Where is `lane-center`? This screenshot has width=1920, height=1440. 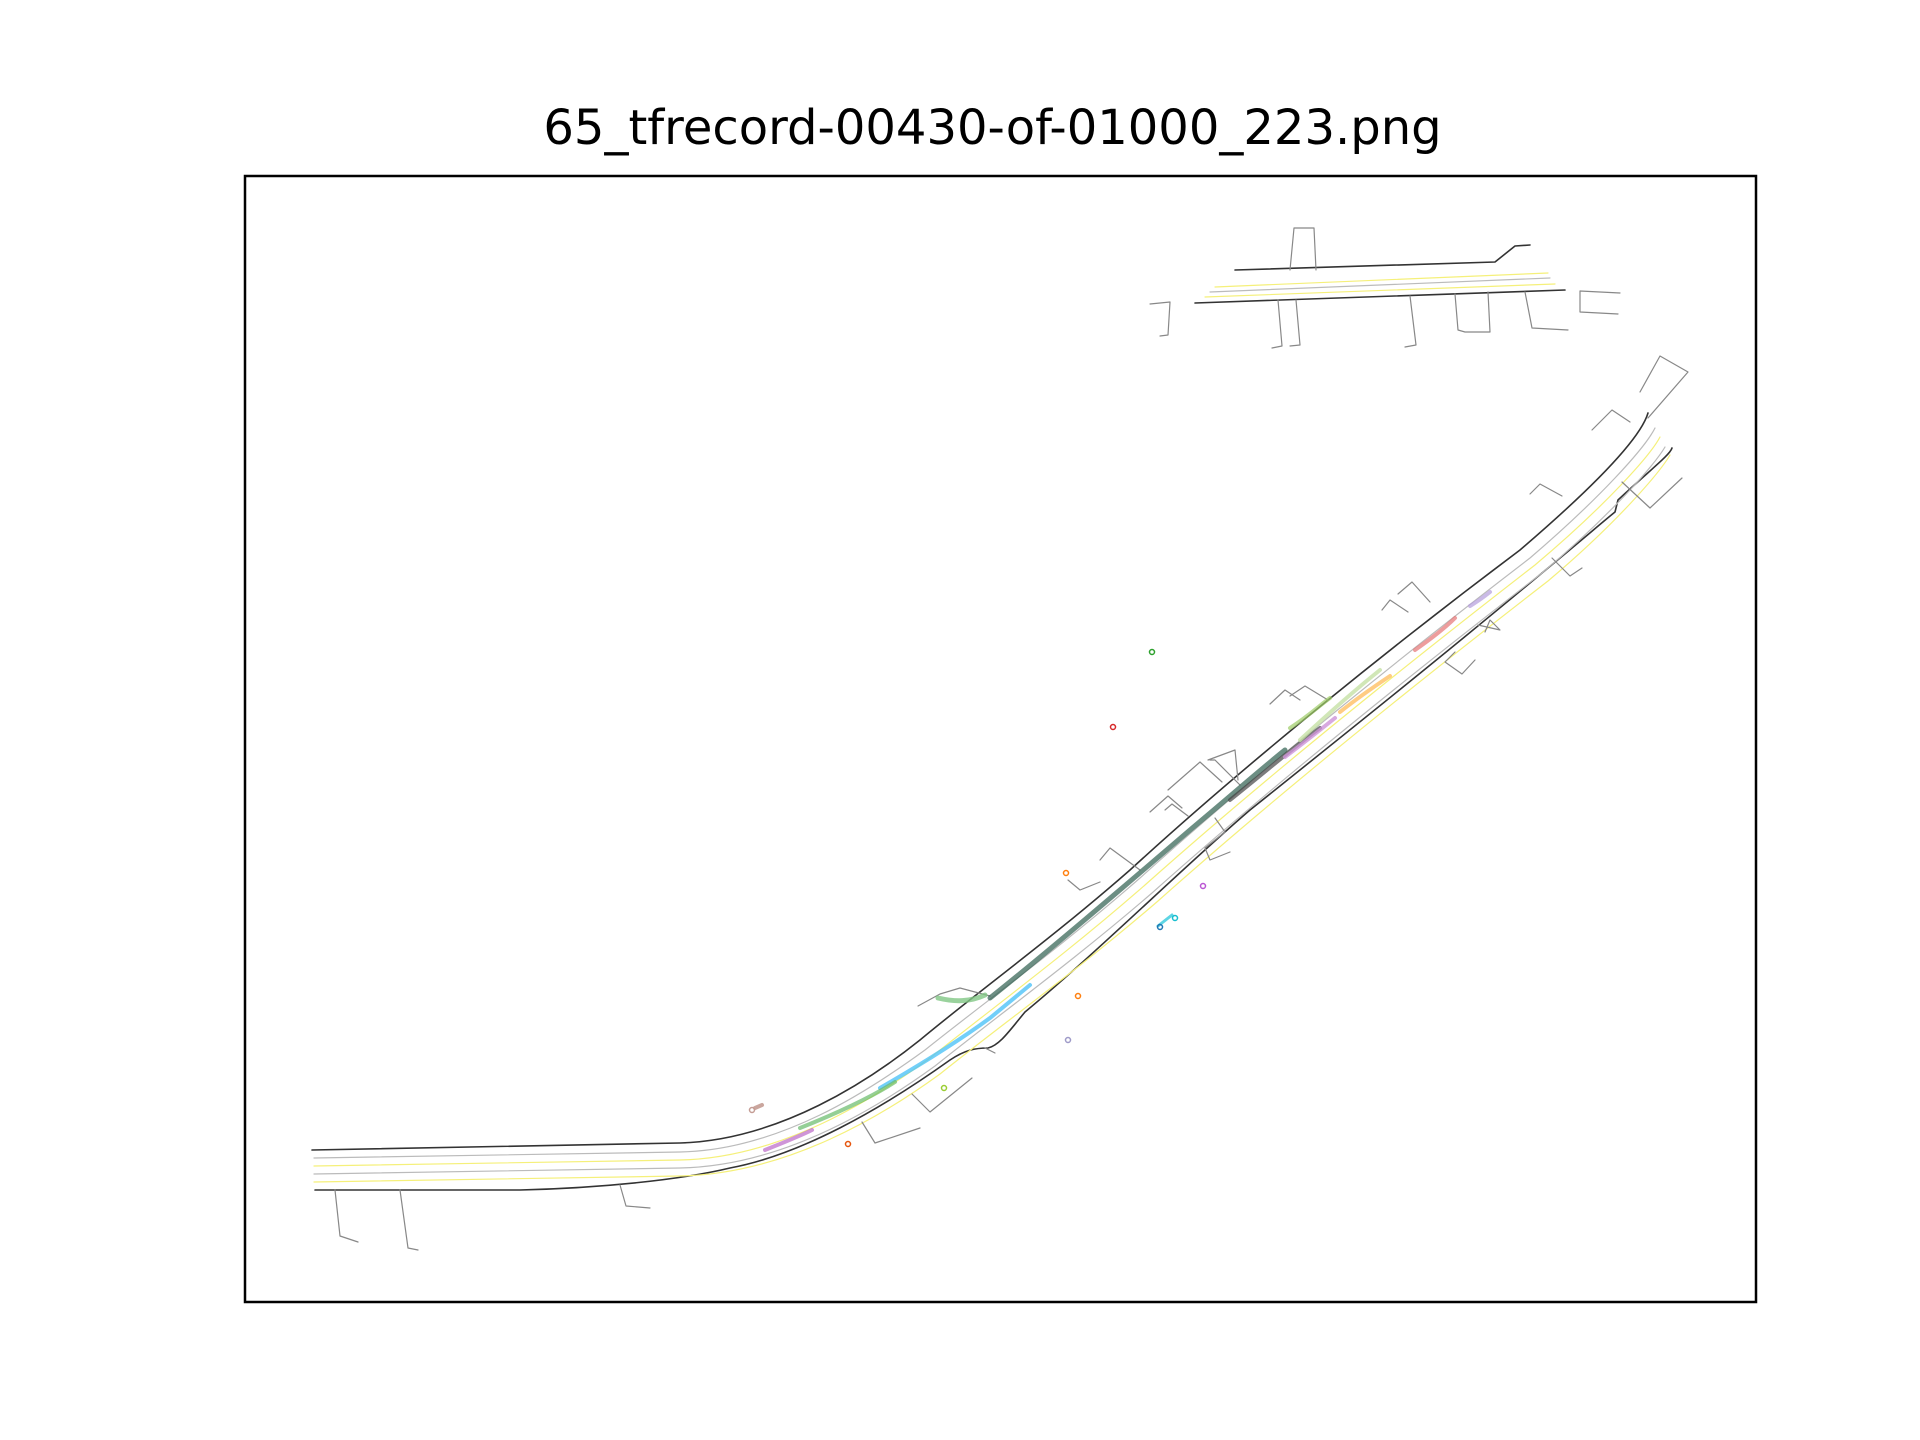 lane-center is located at coordinates (1380, 285).